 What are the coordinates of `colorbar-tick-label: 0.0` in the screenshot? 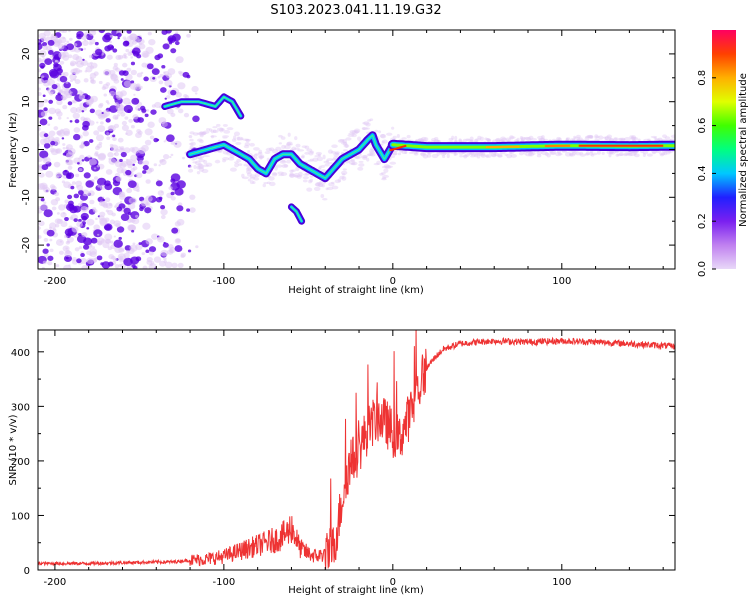 It's located at (702, 269).